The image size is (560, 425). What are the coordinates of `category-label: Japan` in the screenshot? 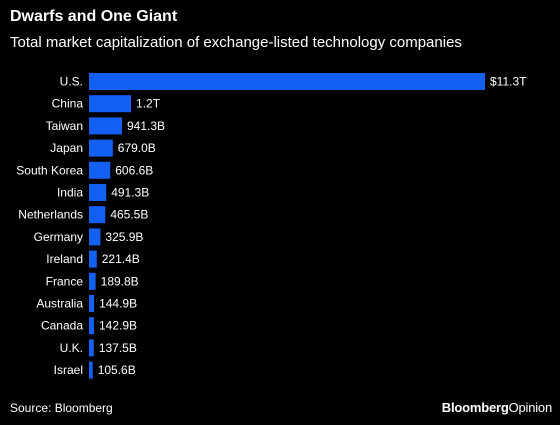 It's located at (66, 148).